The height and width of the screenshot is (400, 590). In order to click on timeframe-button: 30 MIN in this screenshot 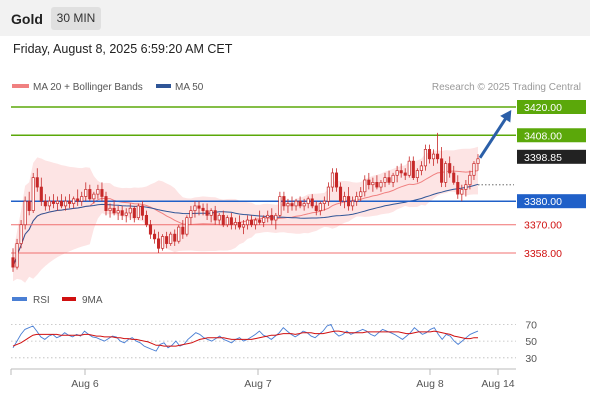, I will do `click(76, 18)`.